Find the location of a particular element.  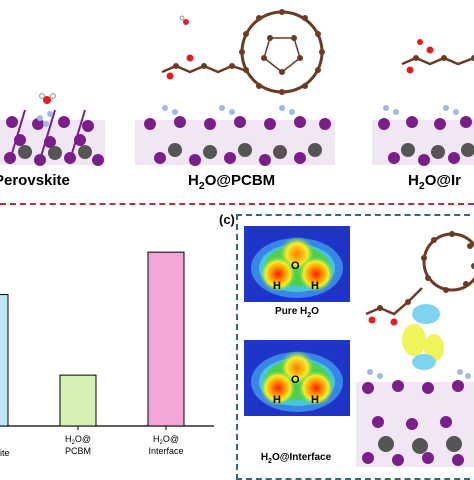

caption-h2o-interface: H2O@Ir is located at coordinates (434, 182).